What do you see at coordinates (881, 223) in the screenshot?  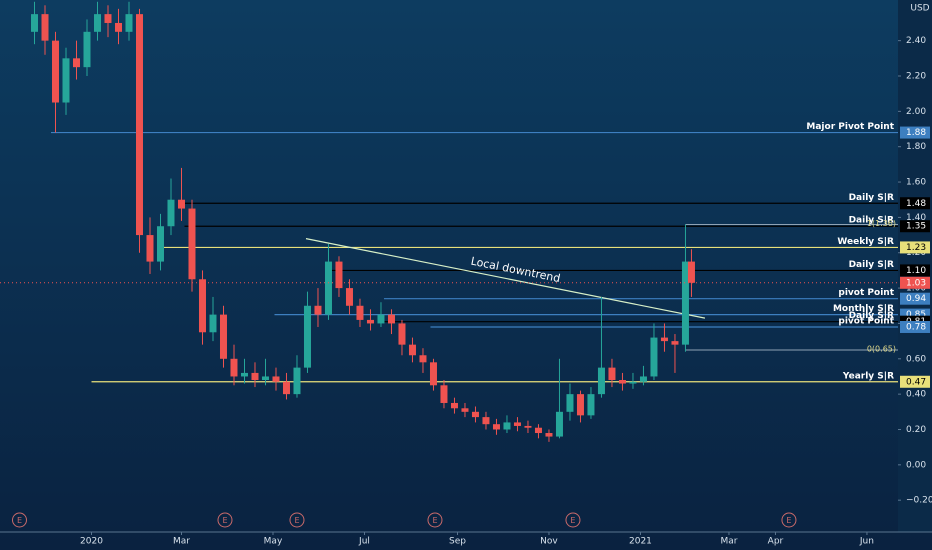 I see `fib-label: 1(1.36)` at bounding box center [881, 223].